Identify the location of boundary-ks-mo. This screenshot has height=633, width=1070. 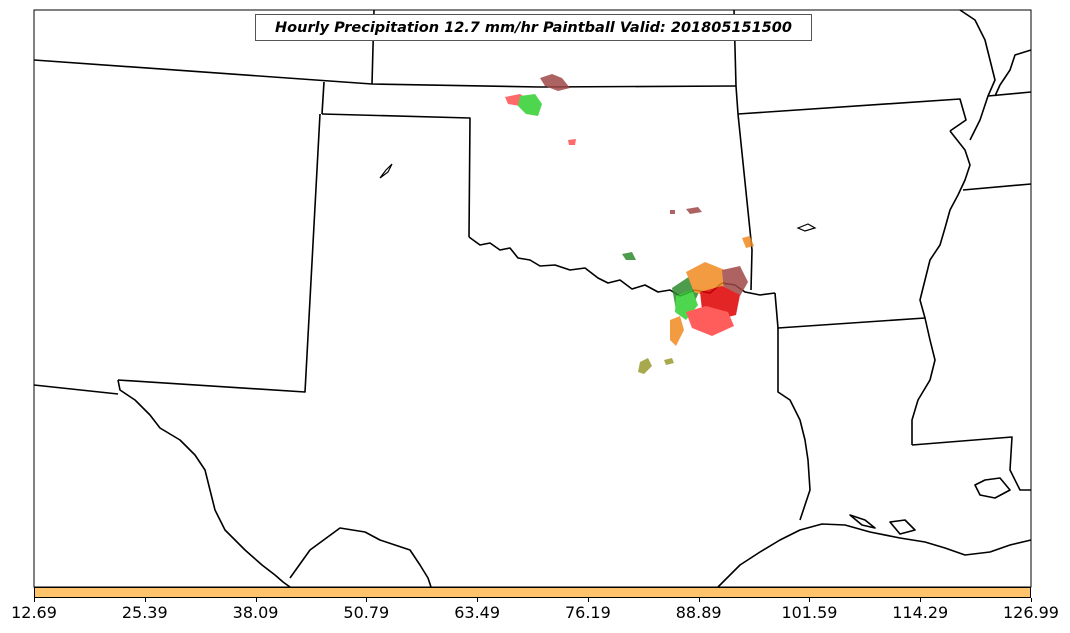
(745, 202).